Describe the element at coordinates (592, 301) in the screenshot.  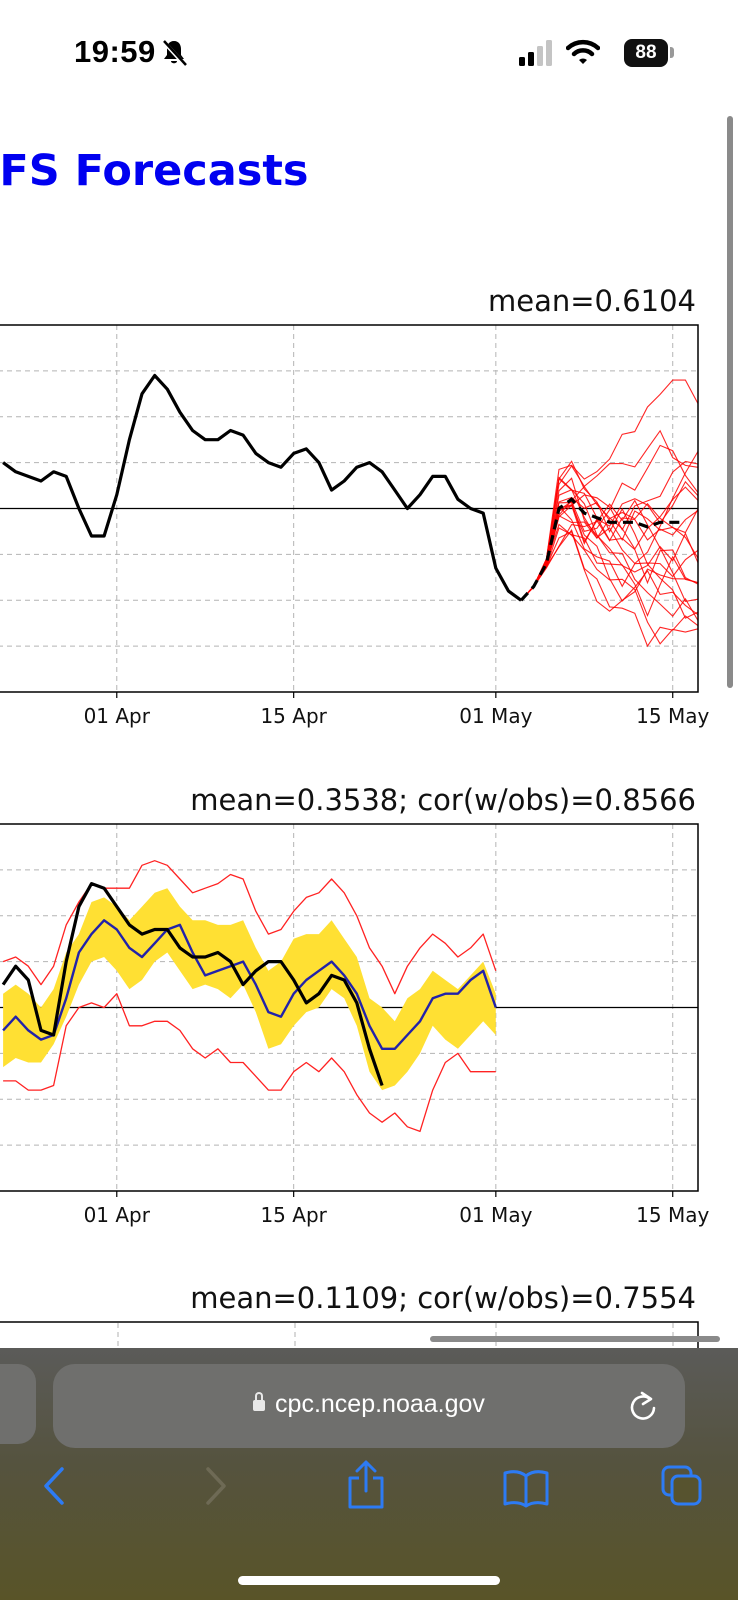
I see `chart-1-title: mean=0.6104` at that location.